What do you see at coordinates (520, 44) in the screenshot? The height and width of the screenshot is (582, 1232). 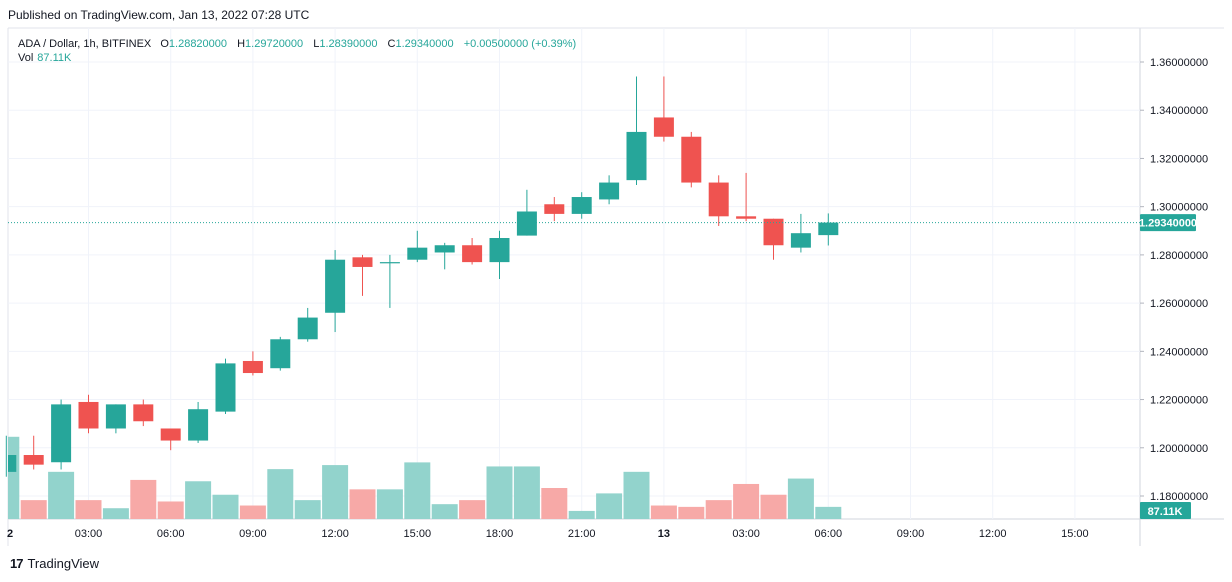 I see `change-value: +0.00500000 (+0.39%)` at bounding box center [520, 44].